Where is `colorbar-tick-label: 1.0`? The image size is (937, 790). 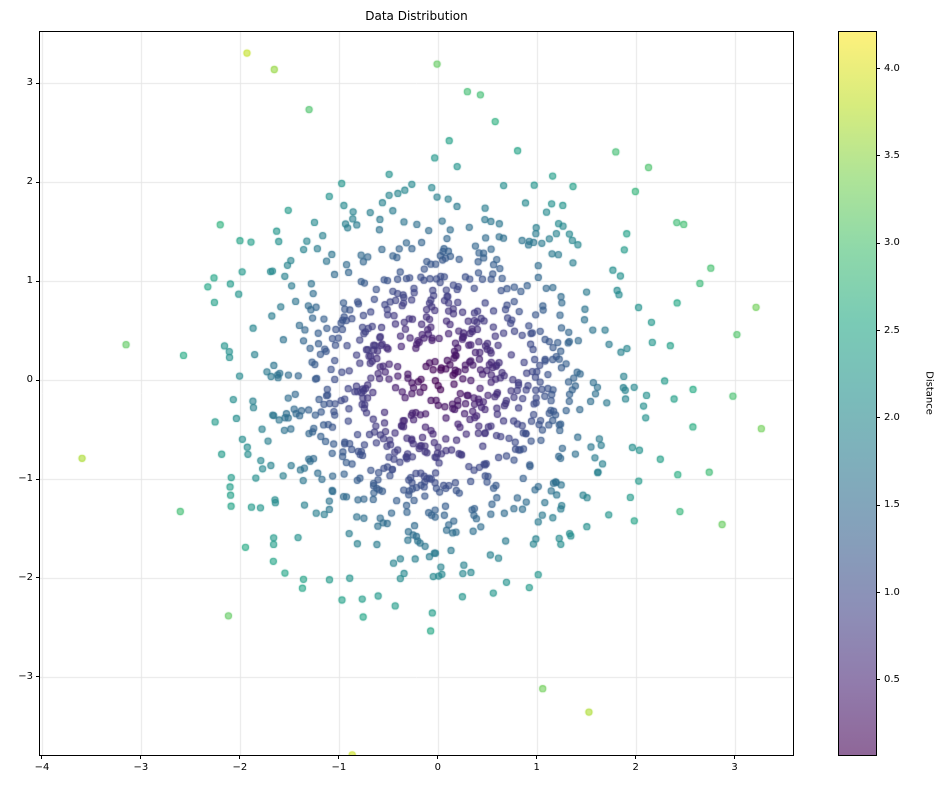 colorbar-tick-label: 1.0 is located at coordinates (892, 592).